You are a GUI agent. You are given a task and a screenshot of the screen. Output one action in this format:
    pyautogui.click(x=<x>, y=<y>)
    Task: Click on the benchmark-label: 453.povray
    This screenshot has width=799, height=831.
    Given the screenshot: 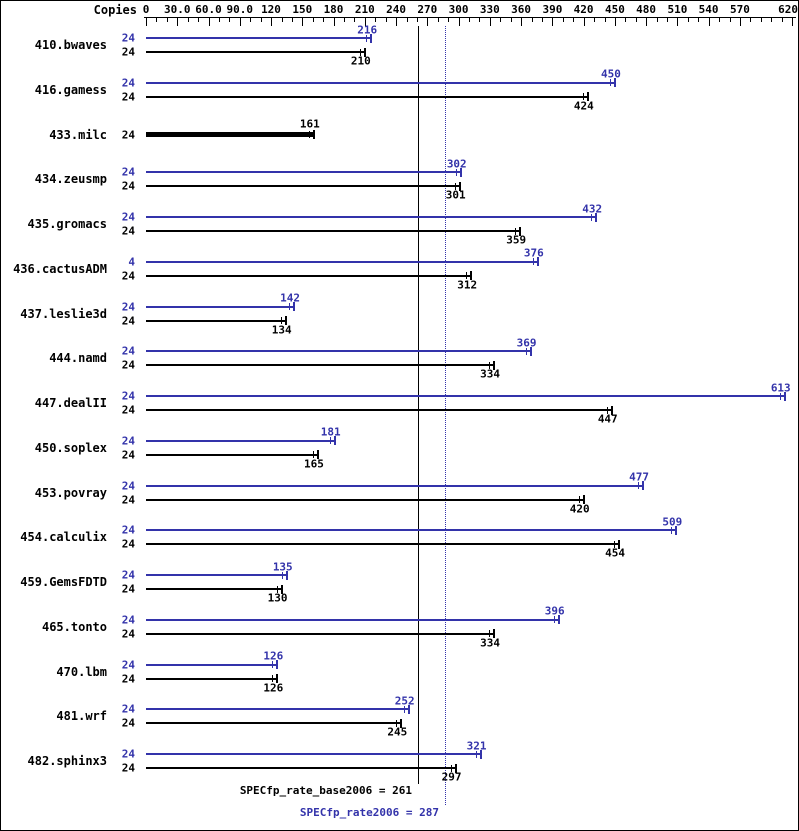 What is the action you would take?
    pyautogui.click(x=70, y=492)
    